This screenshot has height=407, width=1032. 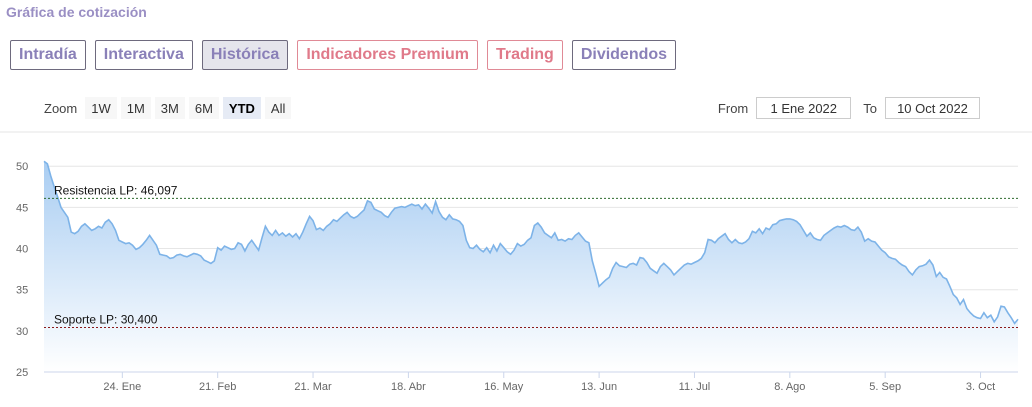 I want to click on zoom-6m-button: 6M, so click(x=203, y=108).